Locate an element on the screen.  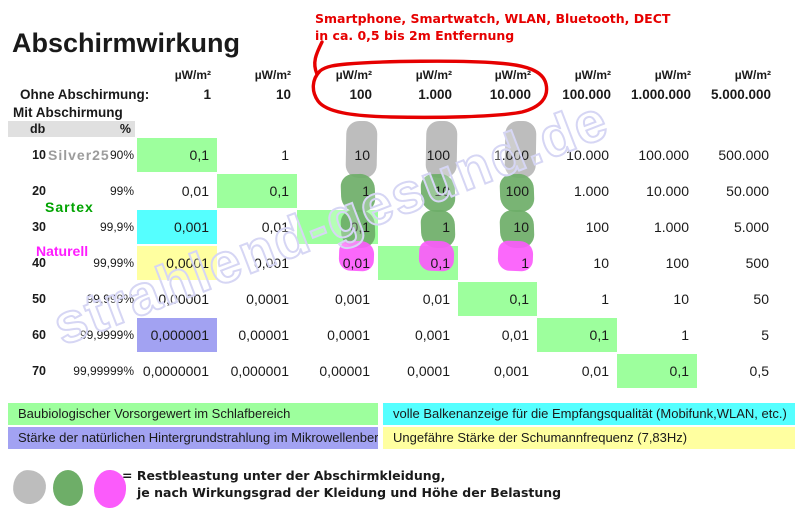
value-cell: 10.000 is located at coordinates (577, 155).